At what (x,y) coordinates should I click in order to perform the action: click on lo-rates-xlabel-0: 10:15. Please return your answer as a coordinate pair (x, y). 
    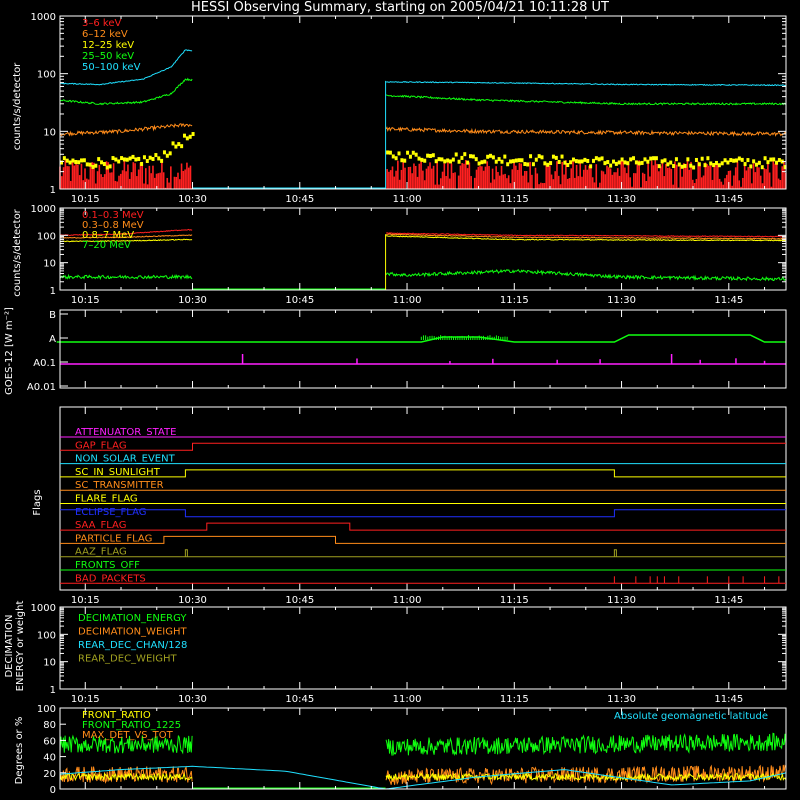
    Looking at the image, I should click on (85, 199).